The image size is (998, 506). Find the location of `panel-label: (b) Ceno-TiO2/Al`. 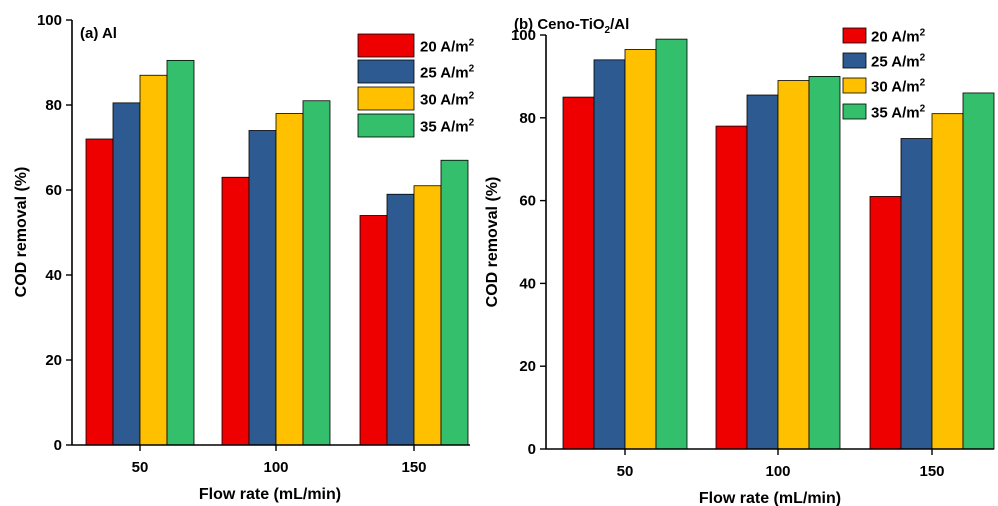

panel-label: (b) Ceno-TiO2/Al is located at coordinates (571, 26).